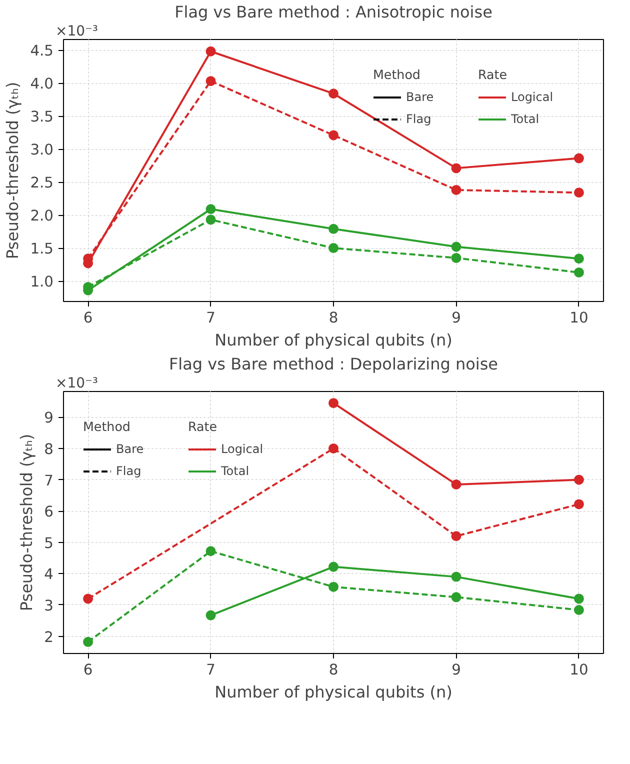  Describe the element at coordinates (49, 449) in the screenshot. I see `y-tick-label: 8` at that location.